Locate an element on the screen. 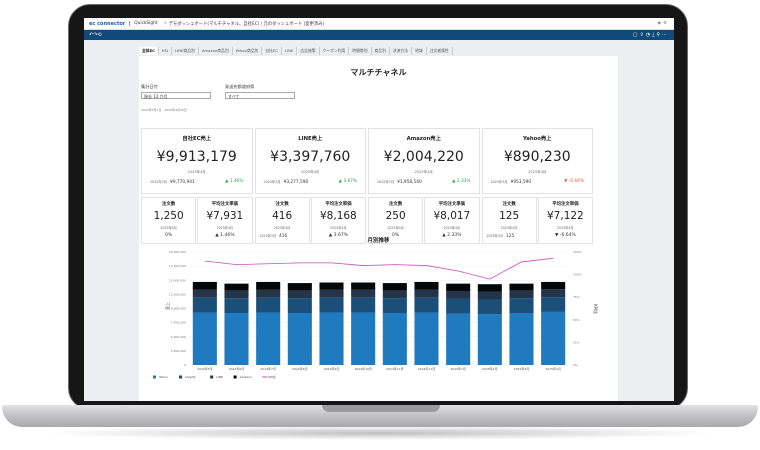 The image size is (760, 450). redo-icon: ↷ is located at coordinates (95, 35).